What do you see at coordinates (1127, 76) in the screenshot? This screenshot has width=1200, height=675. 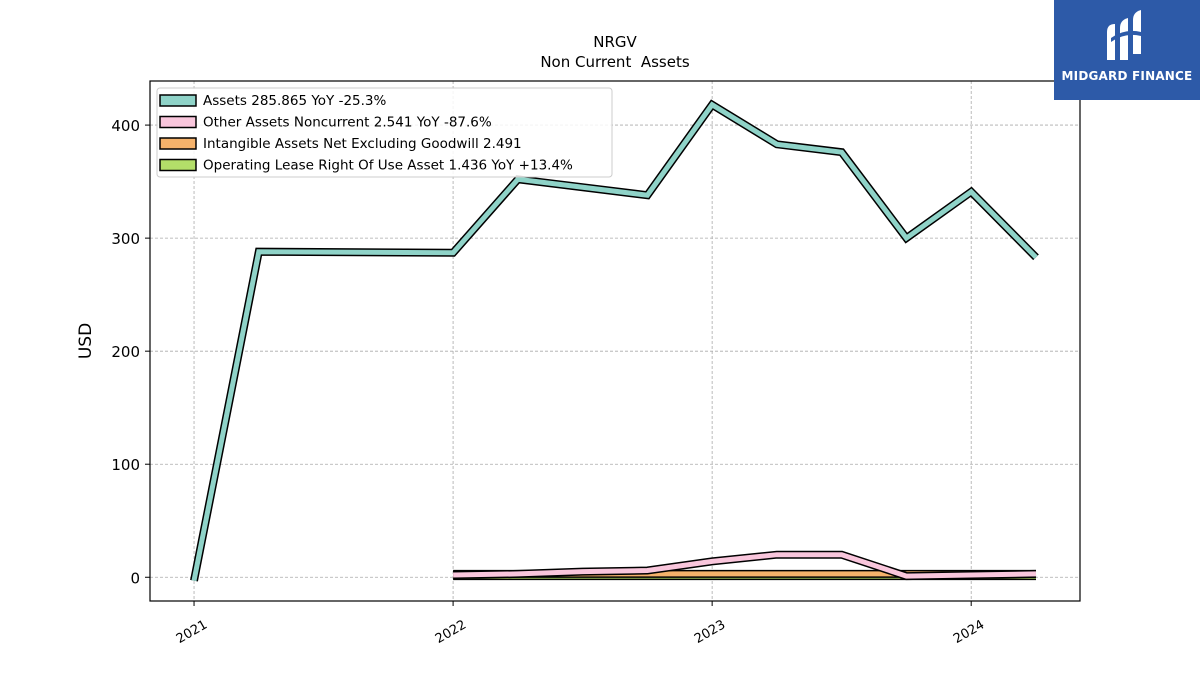 I see `logo-text: MIDGARD FINANCE` at bounding box center [1127, 76].